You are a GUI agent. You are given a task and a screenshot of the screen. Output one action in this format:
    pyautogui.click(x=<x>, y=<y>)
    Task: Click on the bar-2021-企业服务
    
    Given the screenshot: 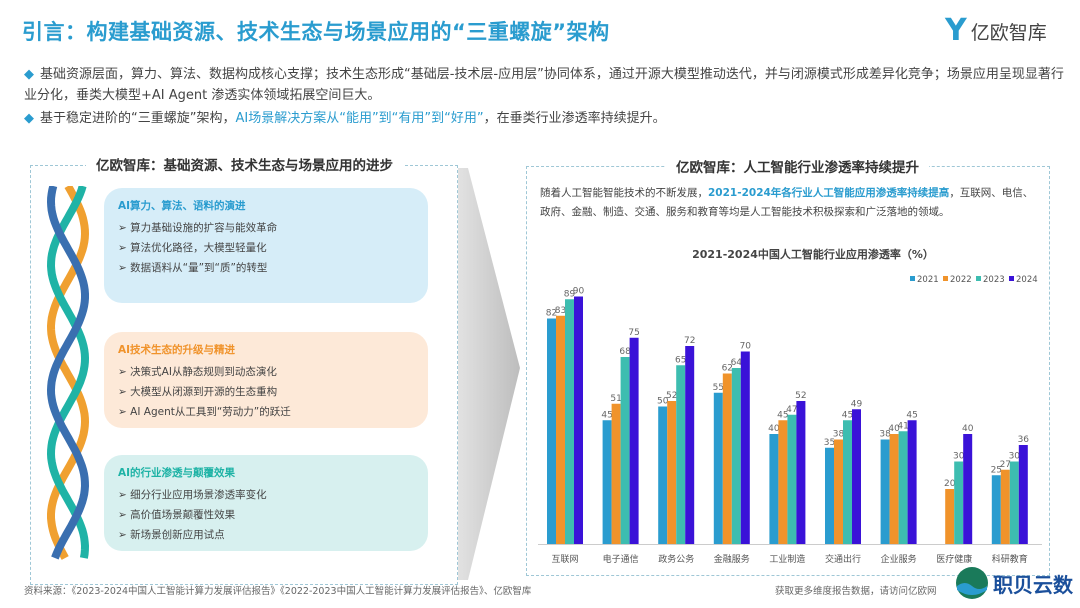 What is the action you would take?
    pyautogui.click(x=885, y=491)
    